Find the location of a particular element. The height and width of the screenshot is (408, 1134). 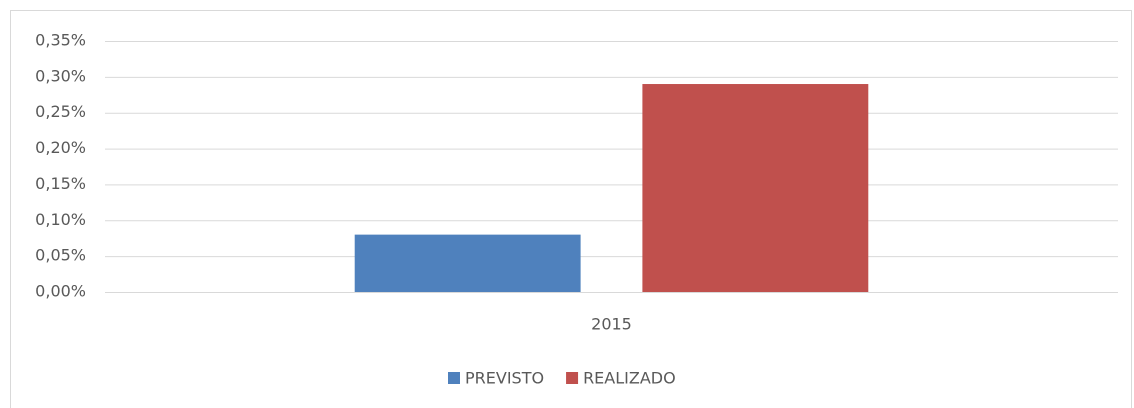

y-tick-label: 0,35% is located at coordinates (60, 40).